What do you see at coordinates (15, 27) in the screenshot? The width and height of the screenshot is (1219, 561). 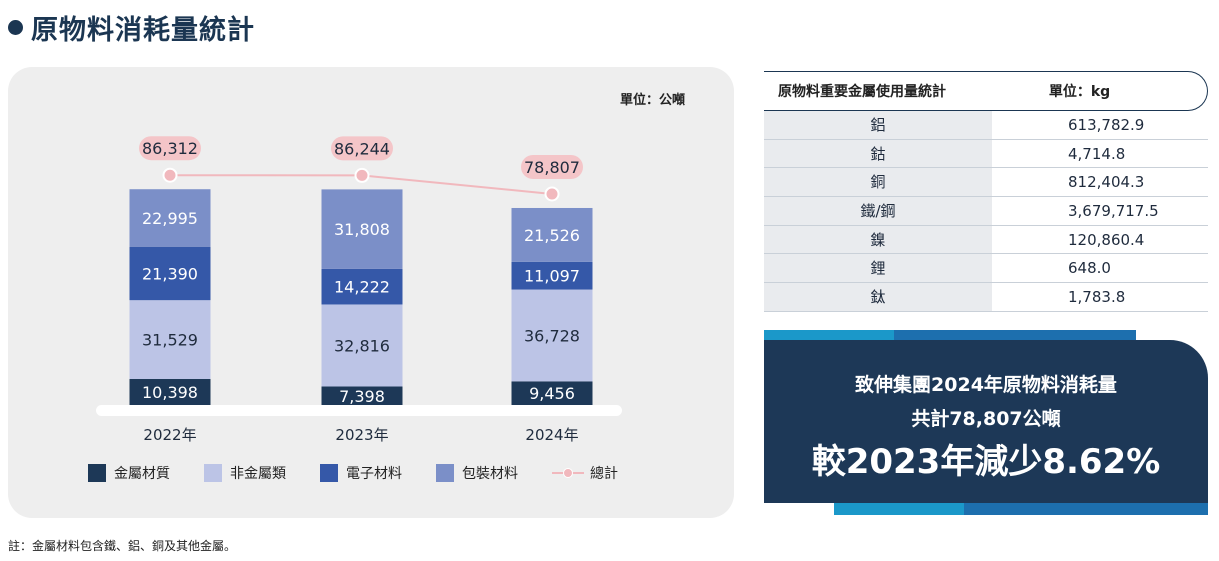 I see `bullet-icon` at bounding box center [15, 27].